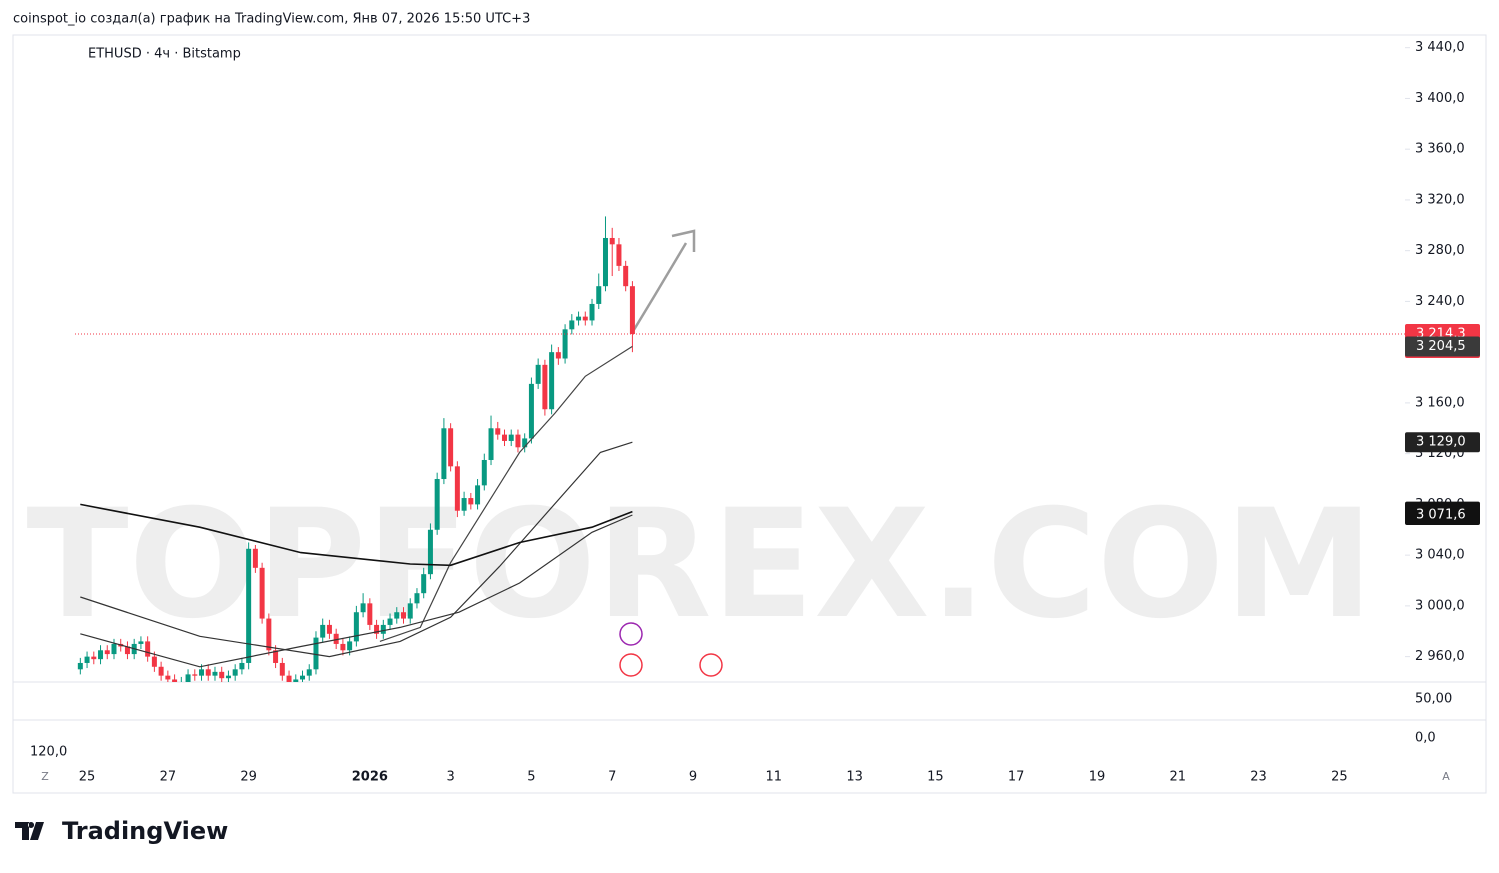 The image size is (1499, 873). What do you see at coordinates (531, 777) in the screenshot?
I see `x-tick-label: 5` at bounding box center [531, 777].